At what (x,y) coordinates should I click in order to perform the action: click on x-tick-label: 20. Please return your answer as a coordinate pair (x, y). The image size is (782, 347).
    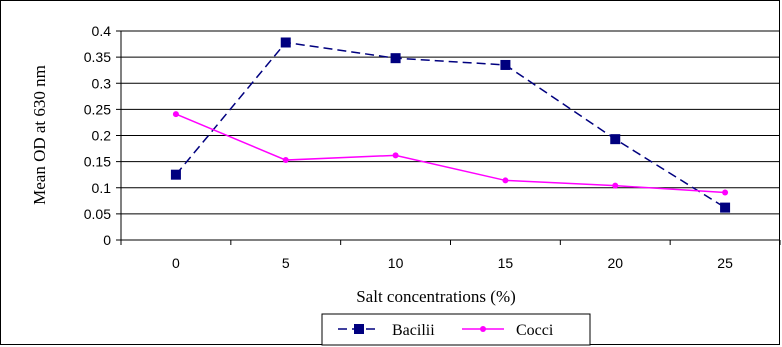
    Looking at the image, I should click on (615, 263).